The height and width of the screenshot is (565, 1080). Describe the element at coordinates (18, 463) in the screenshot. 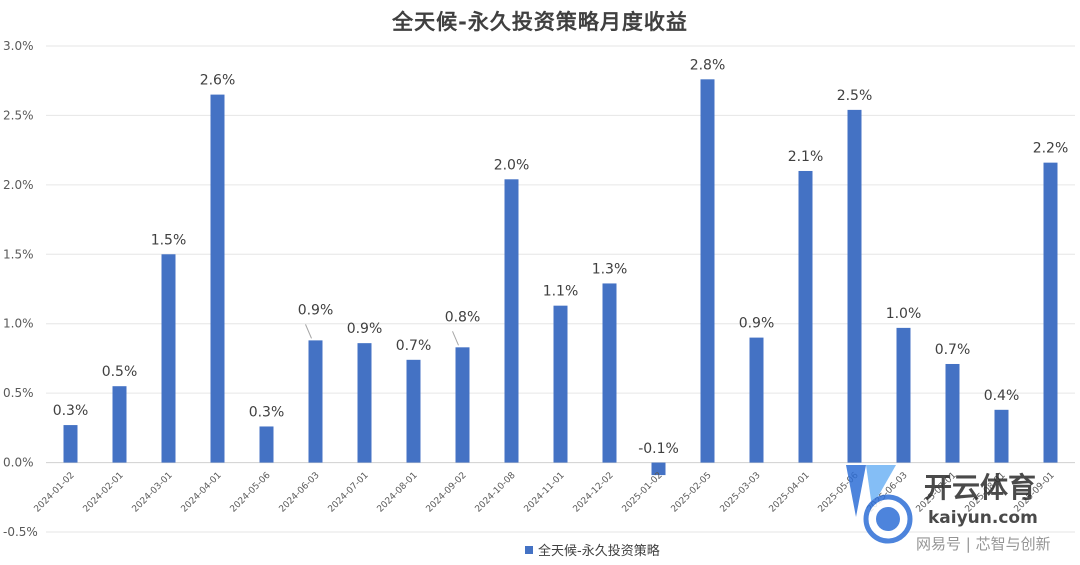

I see `y-tick-label: 0.0%` at that location.